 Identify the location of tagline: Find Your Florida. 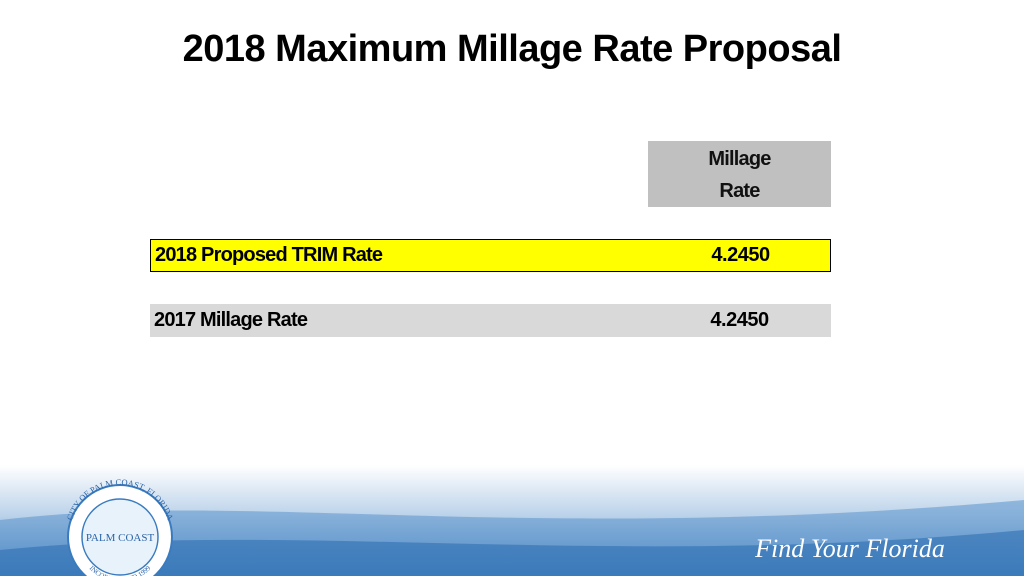
(849, 548).